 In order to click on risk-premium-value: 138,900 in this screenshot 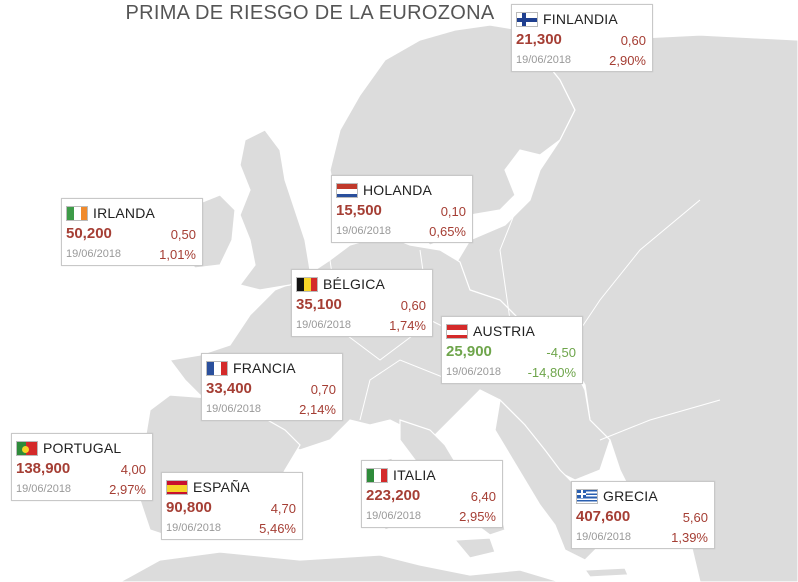, I will do `click(43, 468)`.